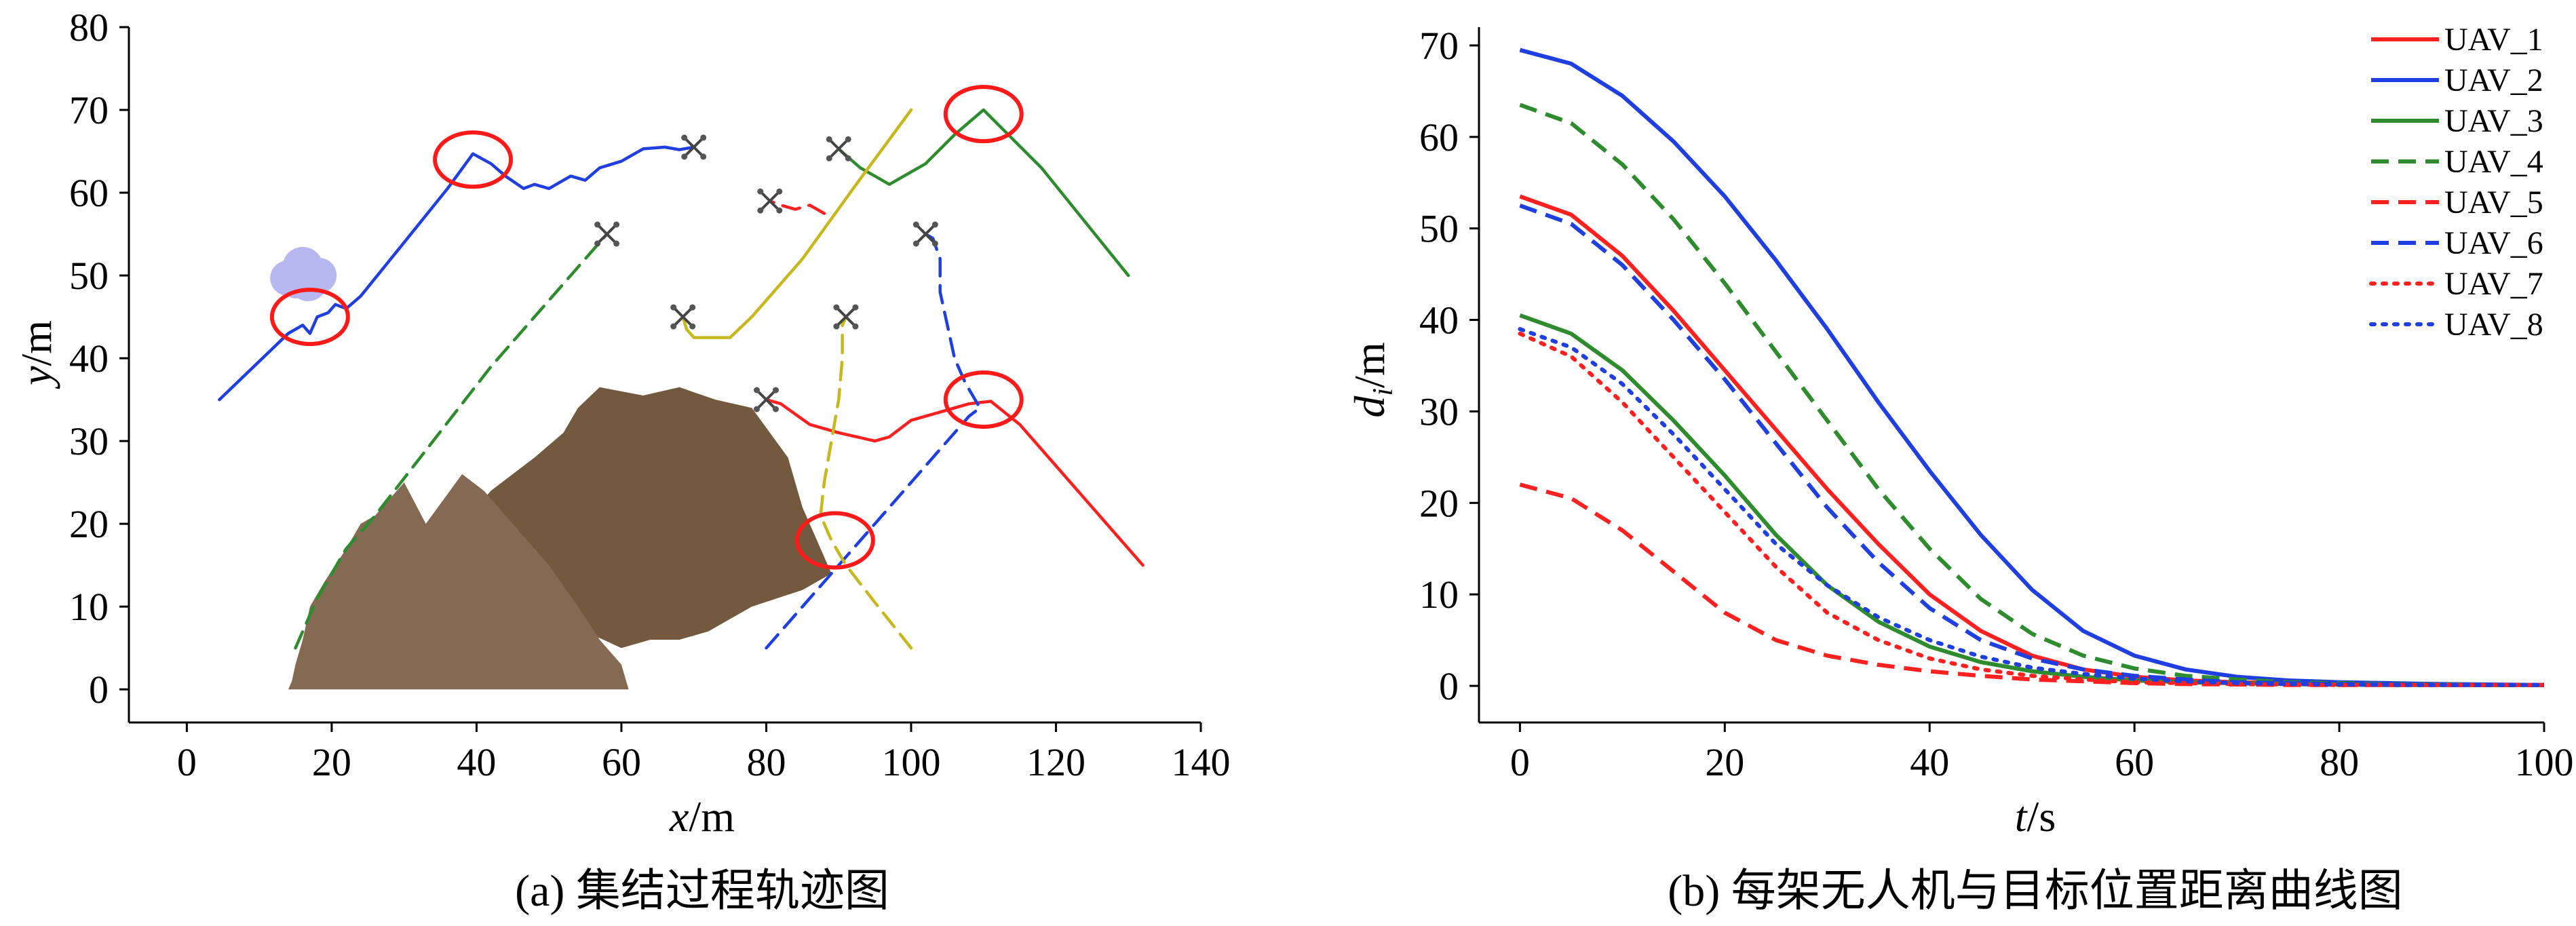 This screenshot has width=2576, height=926. Describe the element at coordinates (99, 690) in the screenshot. I see `trajectory-y-tick-label: 0` at that location.